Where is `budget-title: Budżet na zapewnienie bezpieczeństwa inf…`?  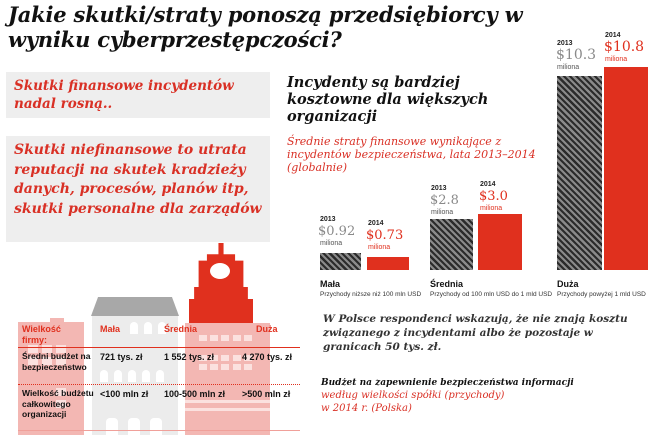
budget-title: Budżet na zapewnienie bezpieczeństwa inf… is located at coordinates (447, 383).